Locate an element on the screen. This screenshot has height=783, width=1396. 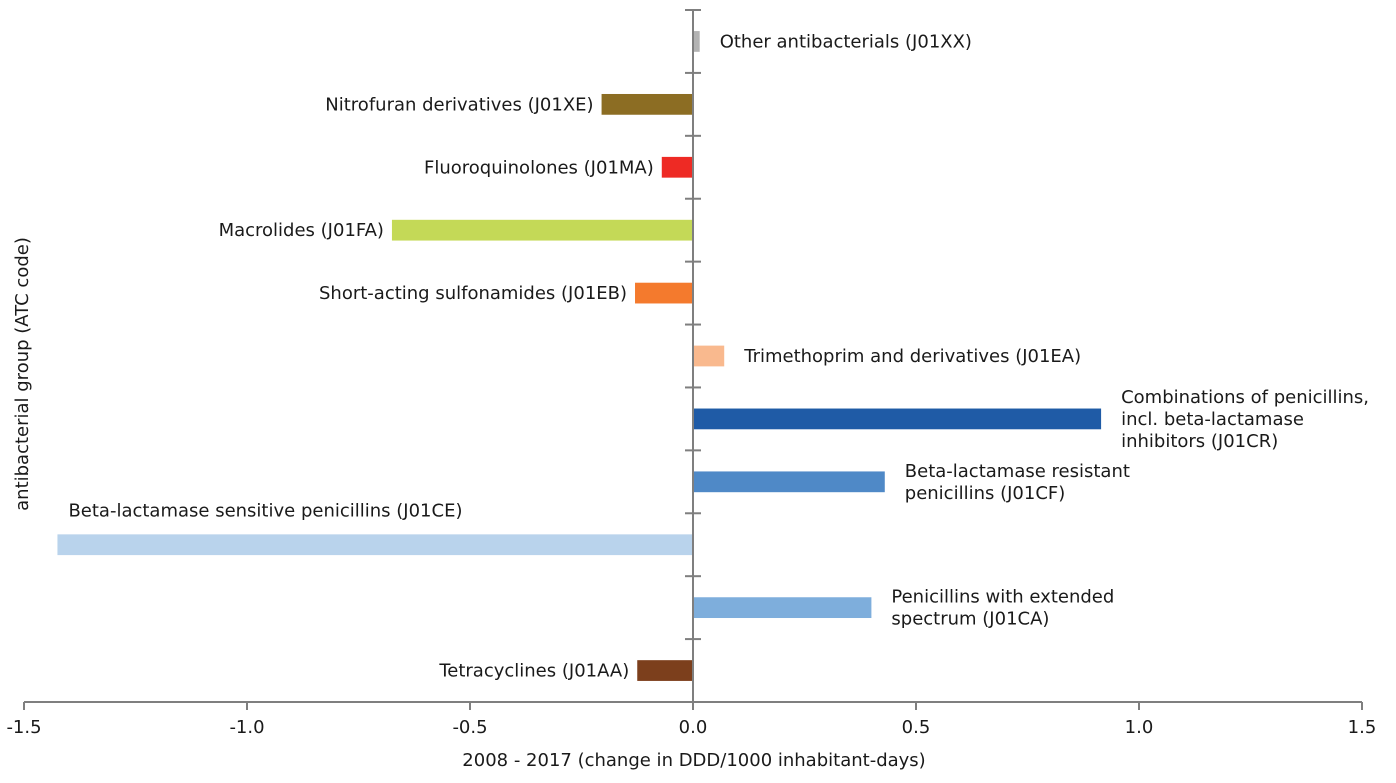
bar-label: Other antibacterials (J01XX) is located at coordinates (846, 41).